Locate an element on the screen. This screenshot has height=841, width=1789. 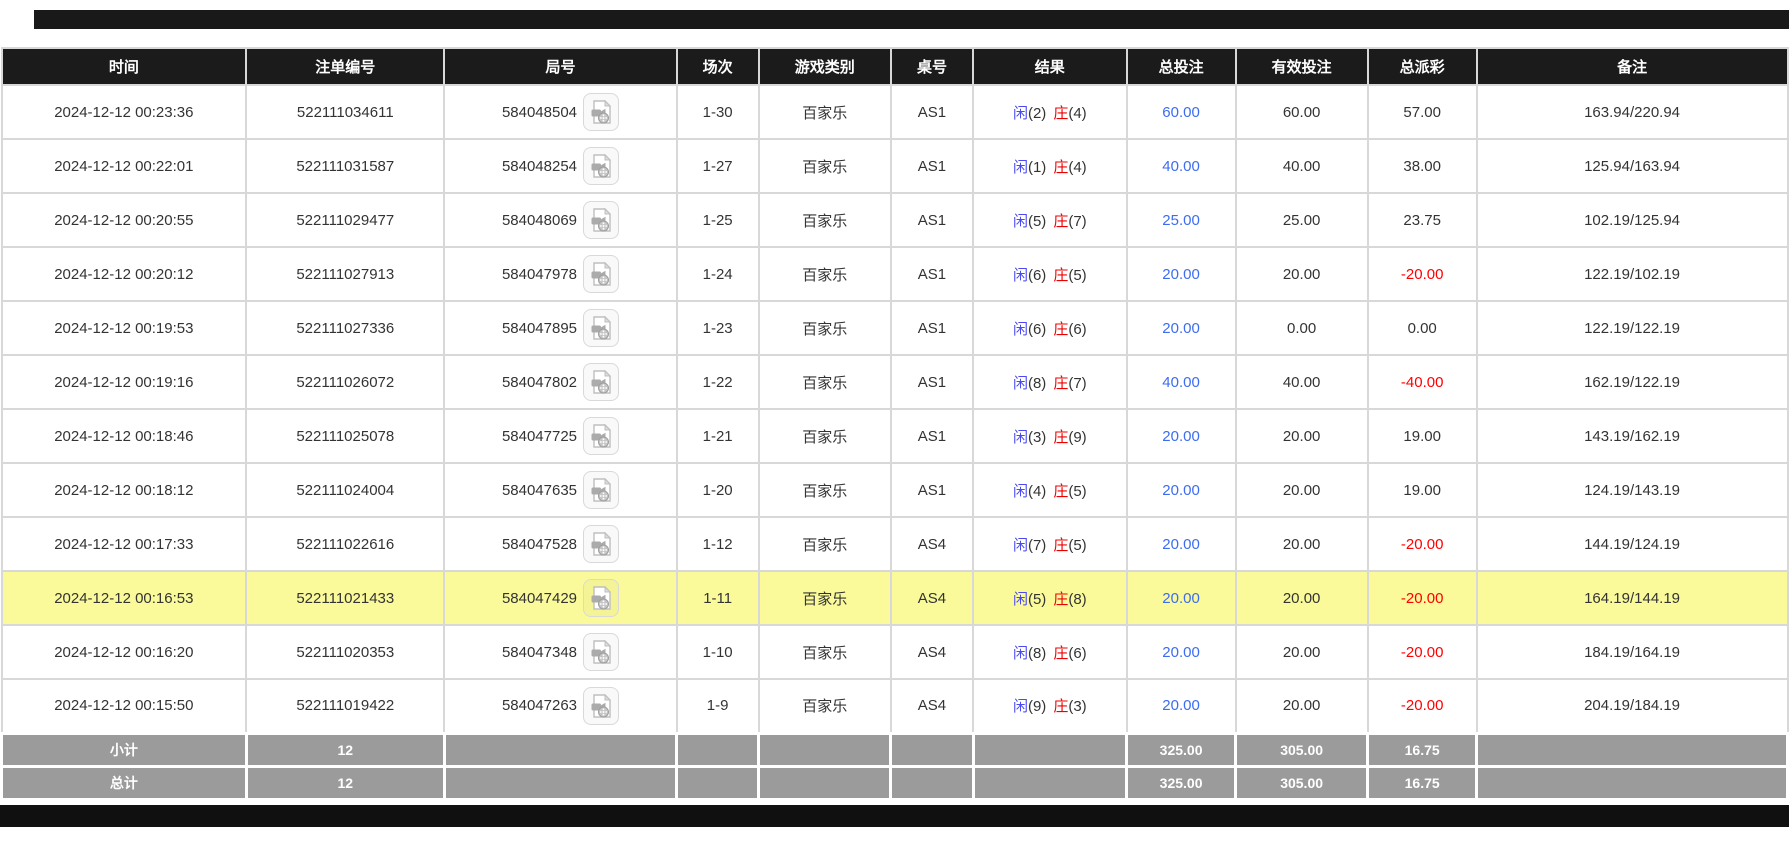
result-cell: 闲(4) 庄(5) is located at coordinates (1050, 490).